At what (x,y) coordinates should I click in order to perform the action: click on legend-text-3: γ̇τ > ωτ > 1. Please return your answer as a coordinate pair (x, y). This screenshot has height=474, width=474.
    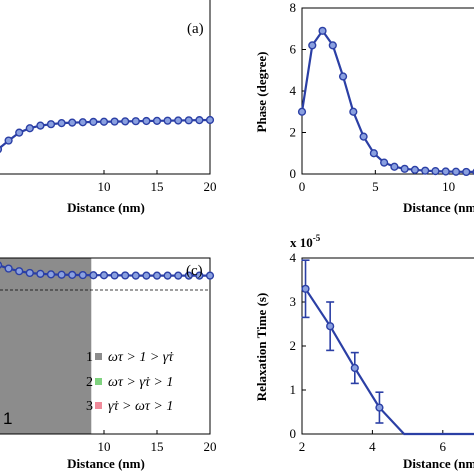
    Looking at the image, I should click on (140, 406).